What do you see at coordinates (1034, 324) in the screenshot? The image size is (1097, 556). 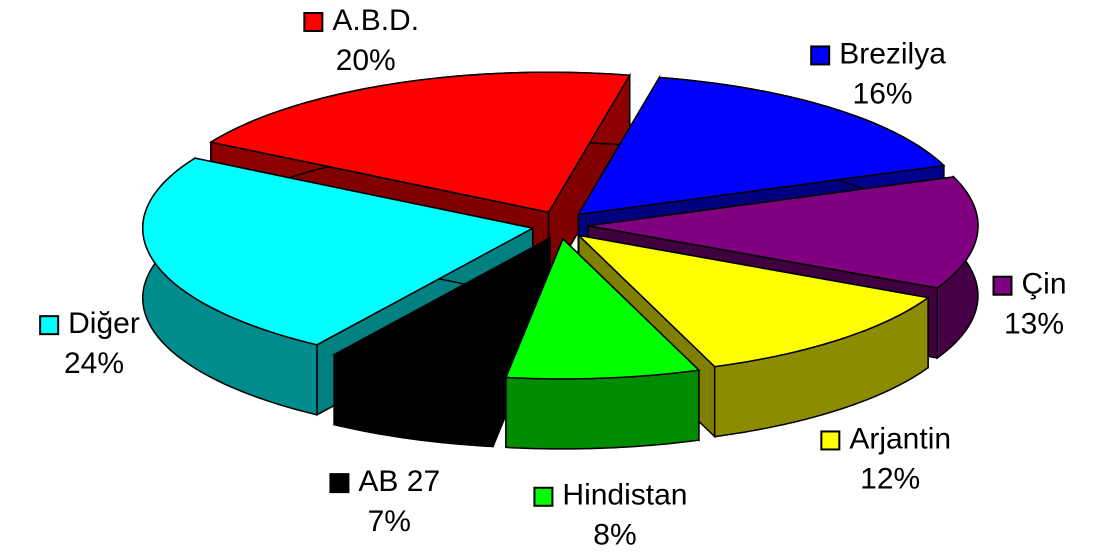 I see `value-label: 13%` at bounding box center [1034, 324].